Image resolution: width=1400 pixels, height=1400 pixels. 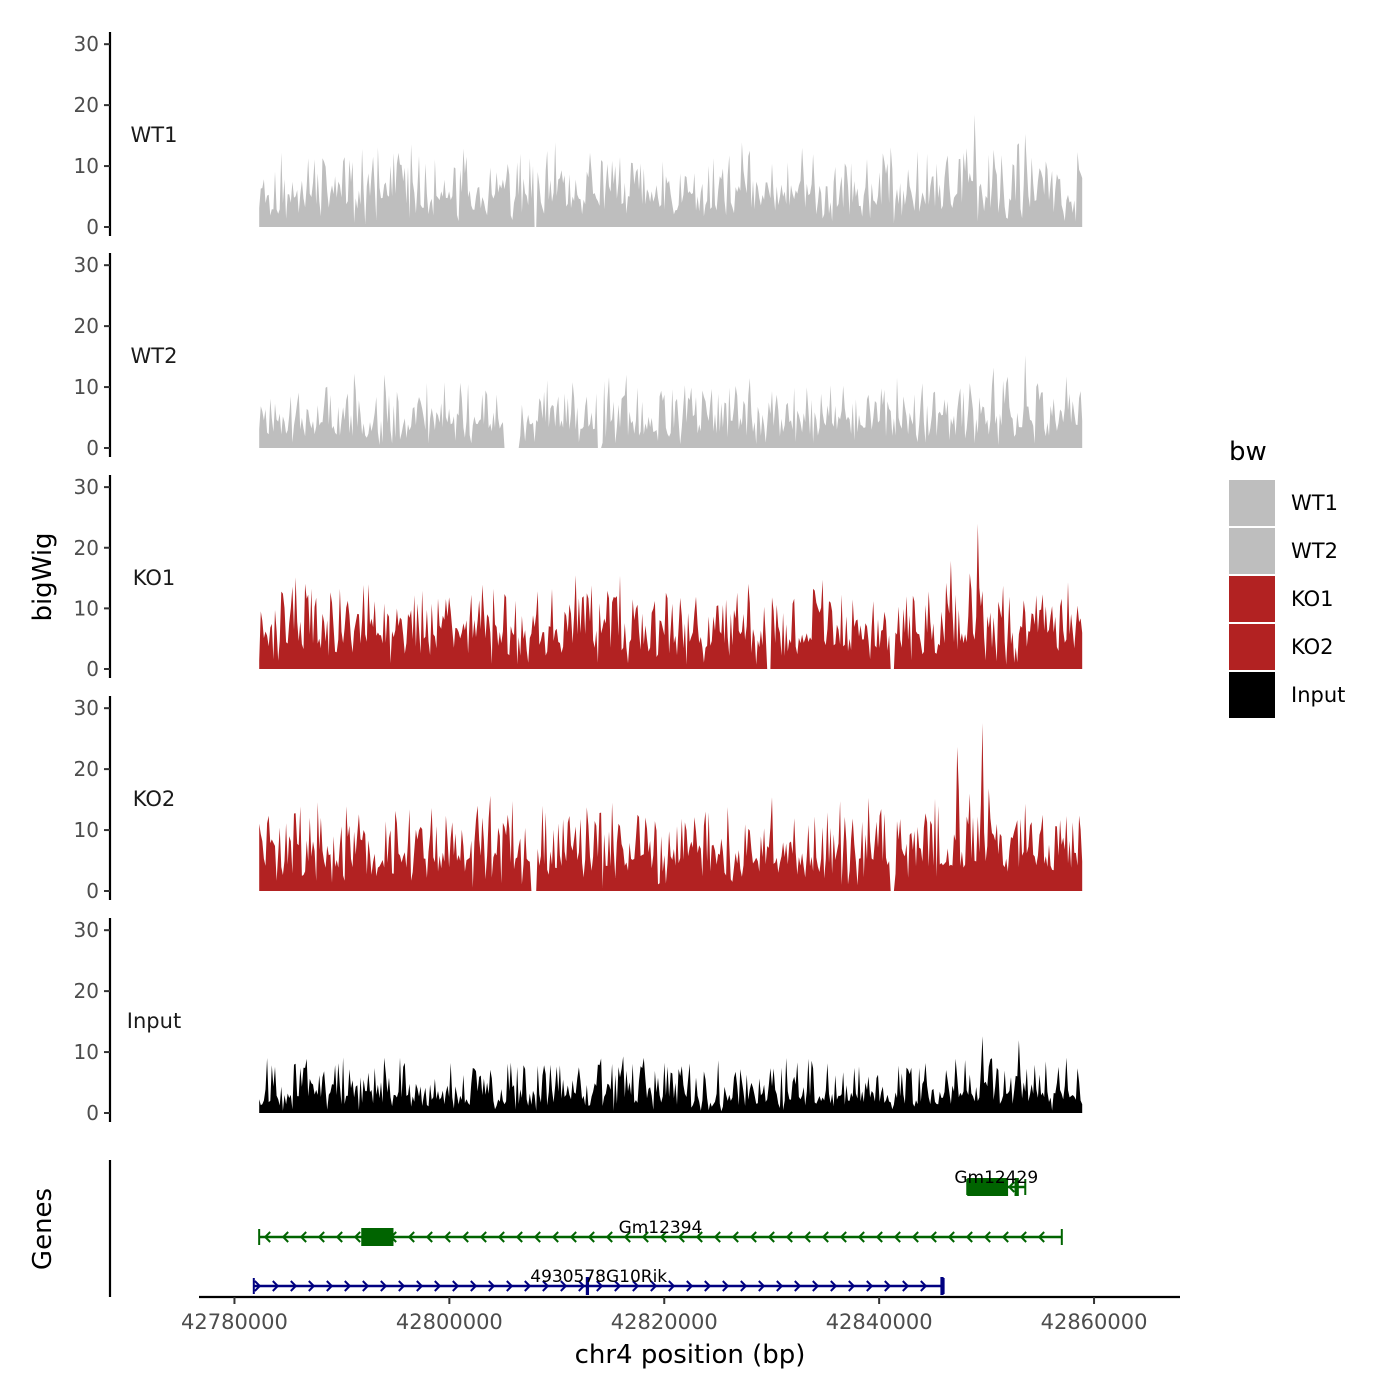 What do you see at coordinates (598, 1277) in the screenshot?
I see `gene-label: 4930578G10Rik` at bounding box center [598, 1277].